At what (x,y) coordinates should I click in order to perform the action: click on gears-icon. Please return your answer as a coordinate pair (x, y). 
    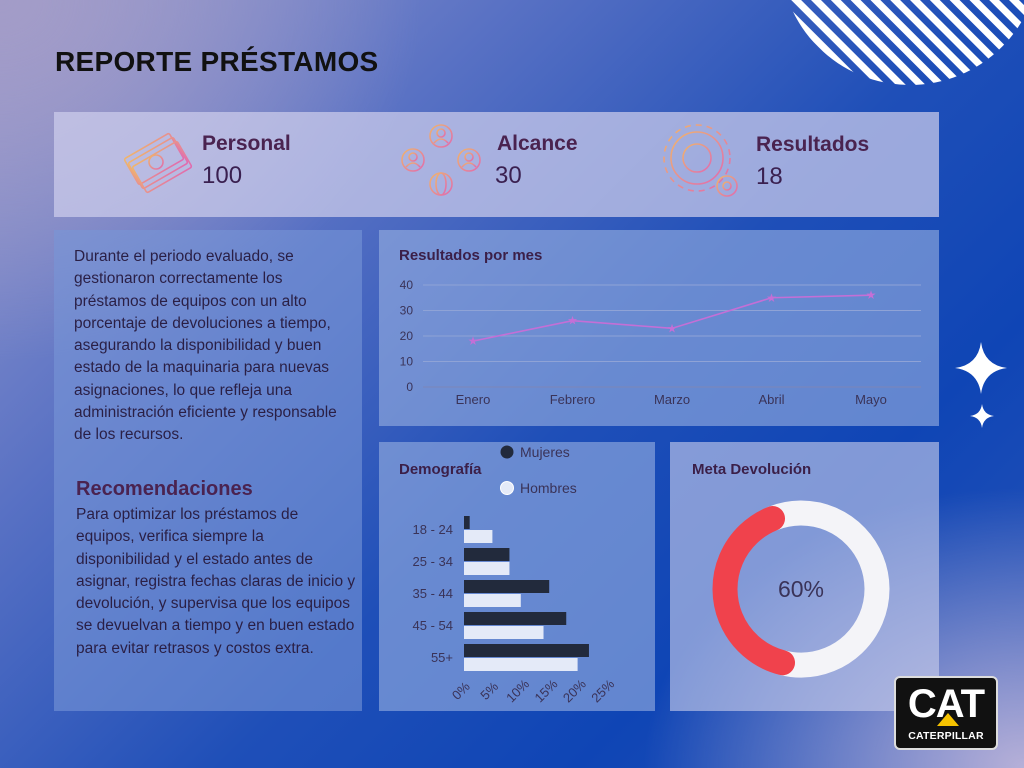
    Looking at the image, I should click on (700, 160).